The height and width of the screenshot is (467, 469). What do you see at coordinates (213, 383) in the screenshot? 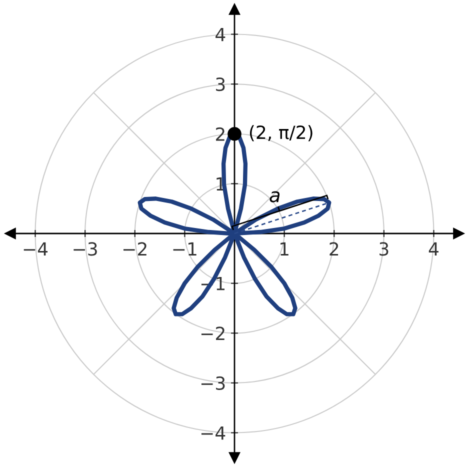
I see `y-tick-label: −3` at bounding box center [213, 383].